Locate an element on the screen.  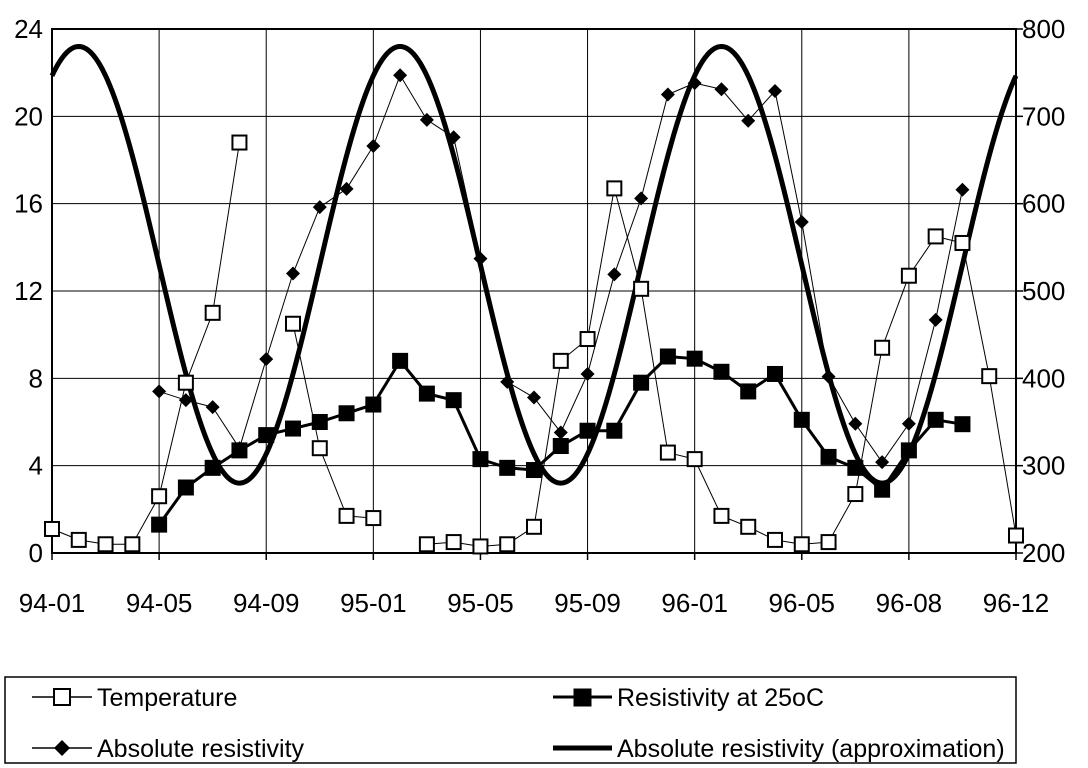
legend-entry-approximation: Absolute resistivity (approximation) is located at coordinates (779, 749).